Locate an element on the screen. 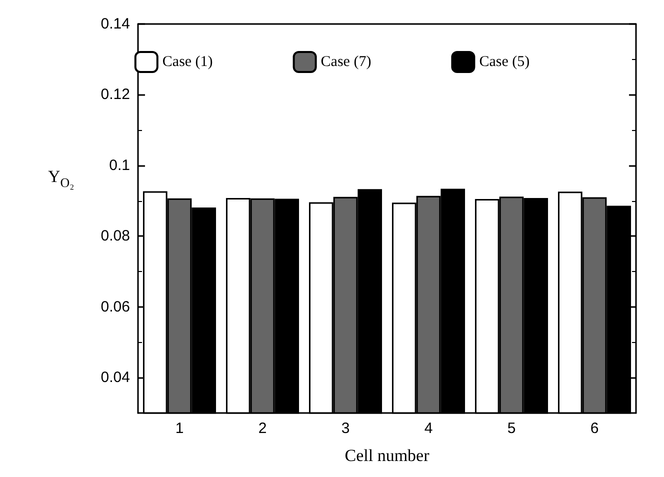 The width and height of the screenshot is (664, 477). x-tick-label: 2 is located at coordinates (262, 428).